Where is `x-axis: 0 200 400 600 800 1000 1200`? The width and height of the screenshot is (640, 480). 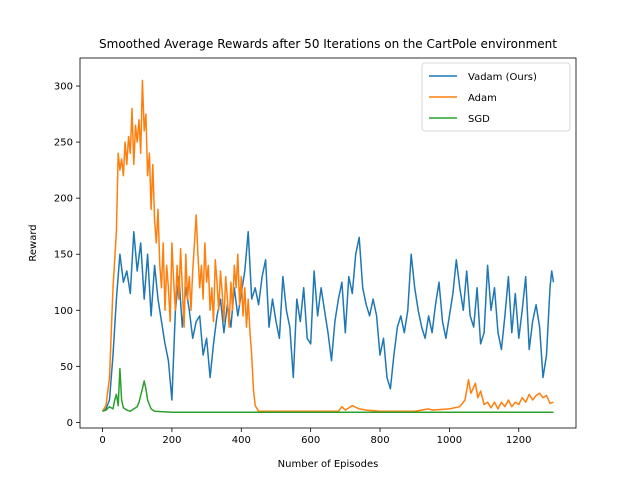 x-axis: 0 200 400 600 800 1000 1200 is located at coordinates (315, 437).